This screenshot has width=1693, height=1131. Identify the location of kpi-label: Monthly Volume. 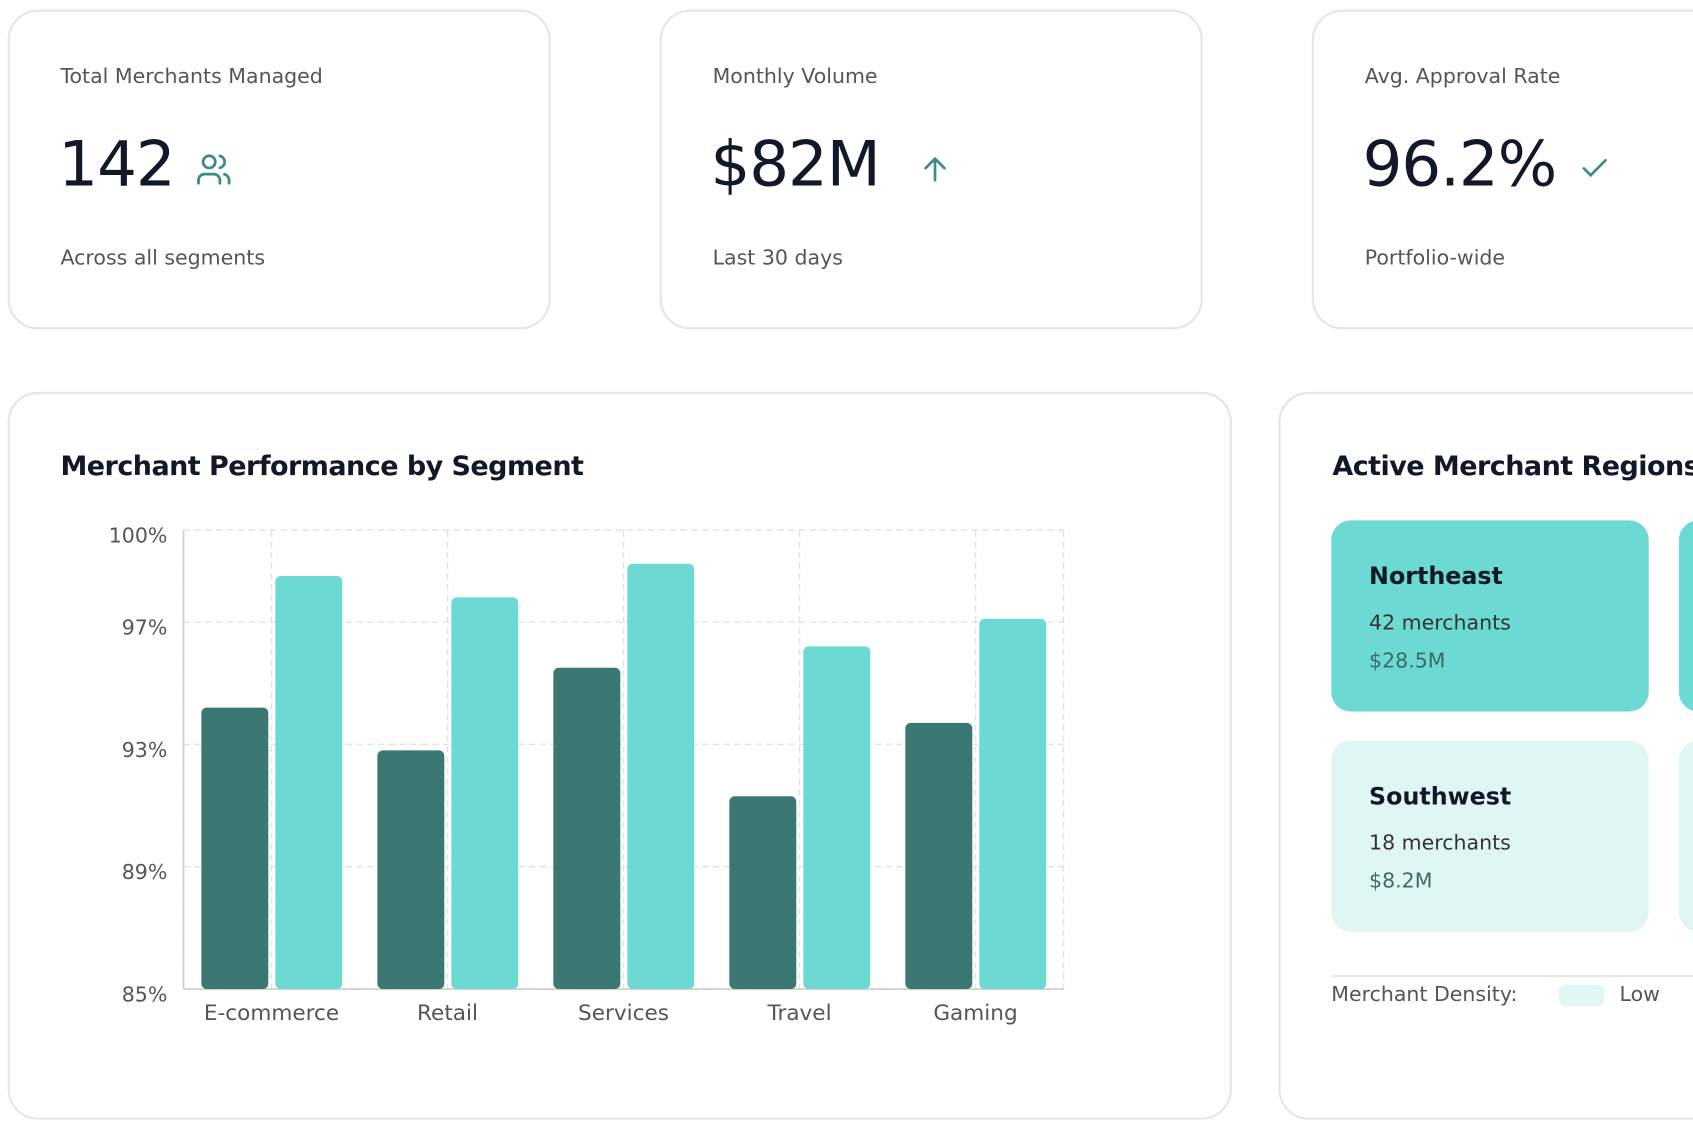
(795, 76).